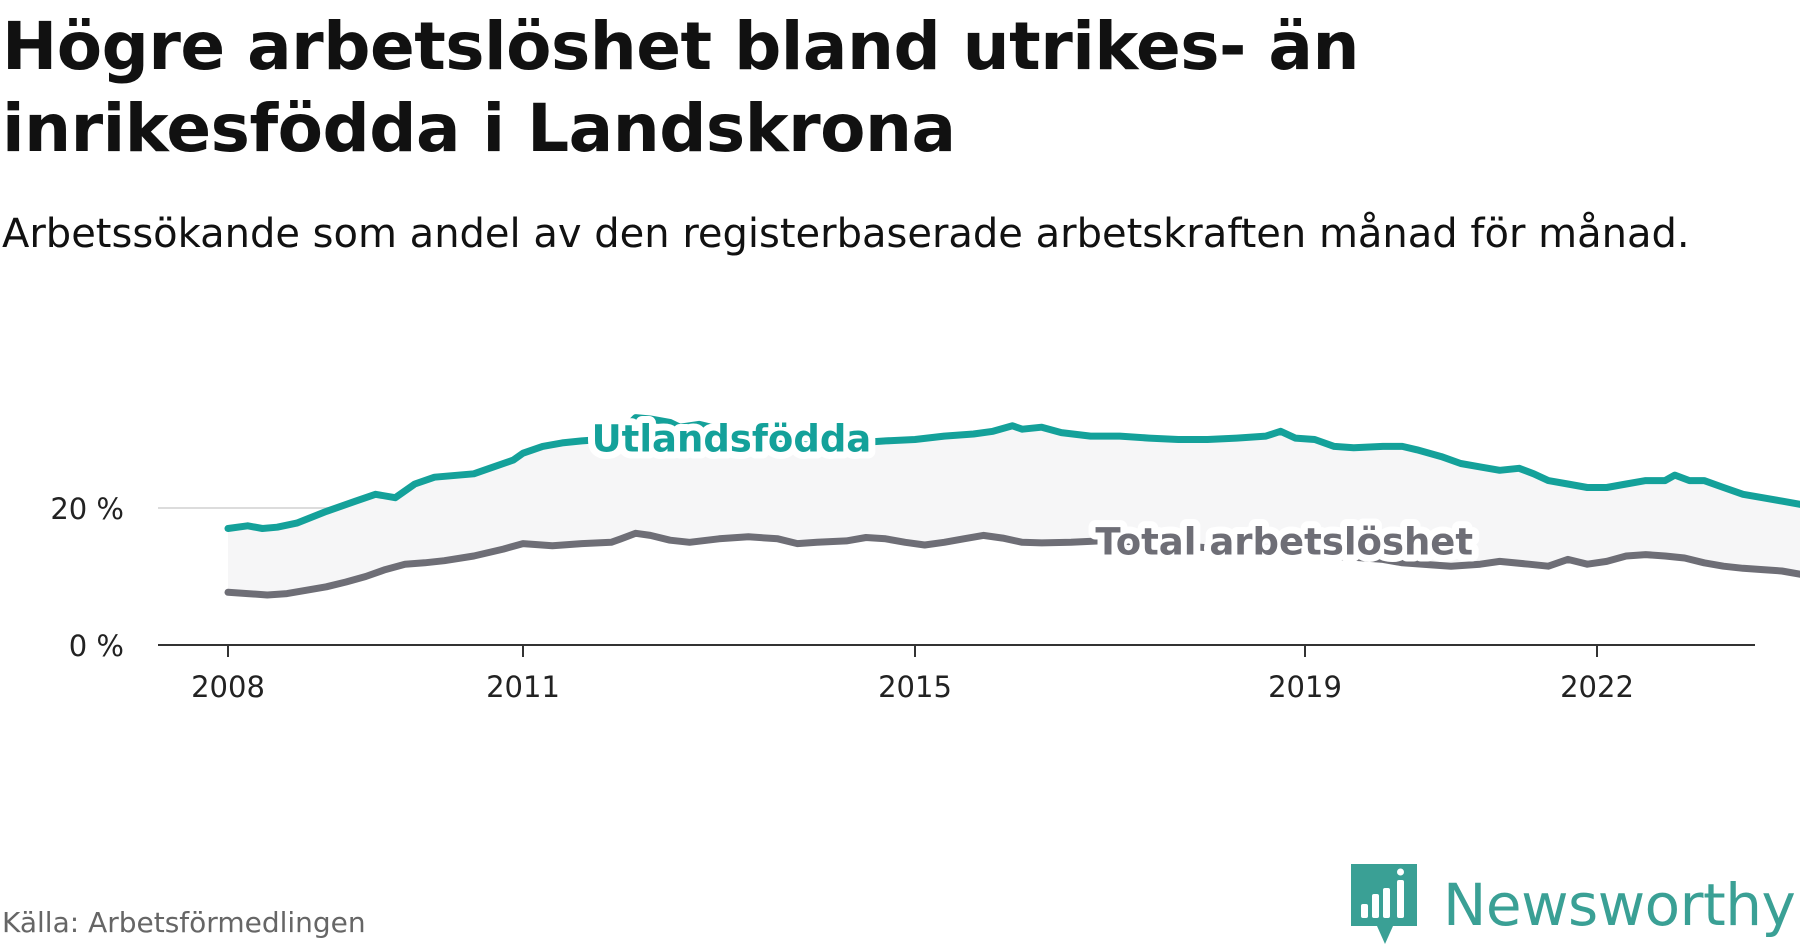 The height and width of the screenshot is (950, 1800). I want to click on x-axis-ticks: 2008 2011 2015 2019 2022, so click(912, 674).